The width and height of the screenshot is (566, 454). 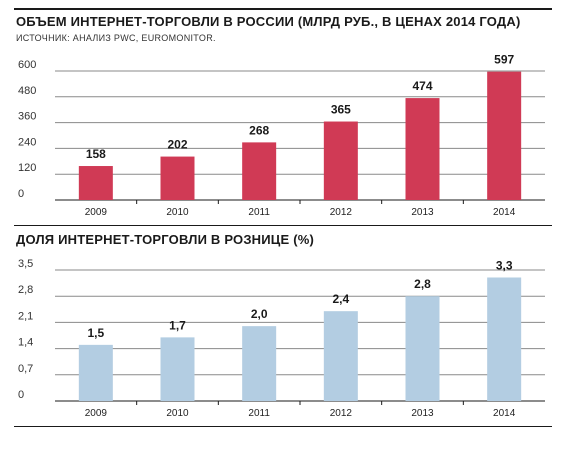 I want to click on data-label: 365, so click(x=341, y=110).